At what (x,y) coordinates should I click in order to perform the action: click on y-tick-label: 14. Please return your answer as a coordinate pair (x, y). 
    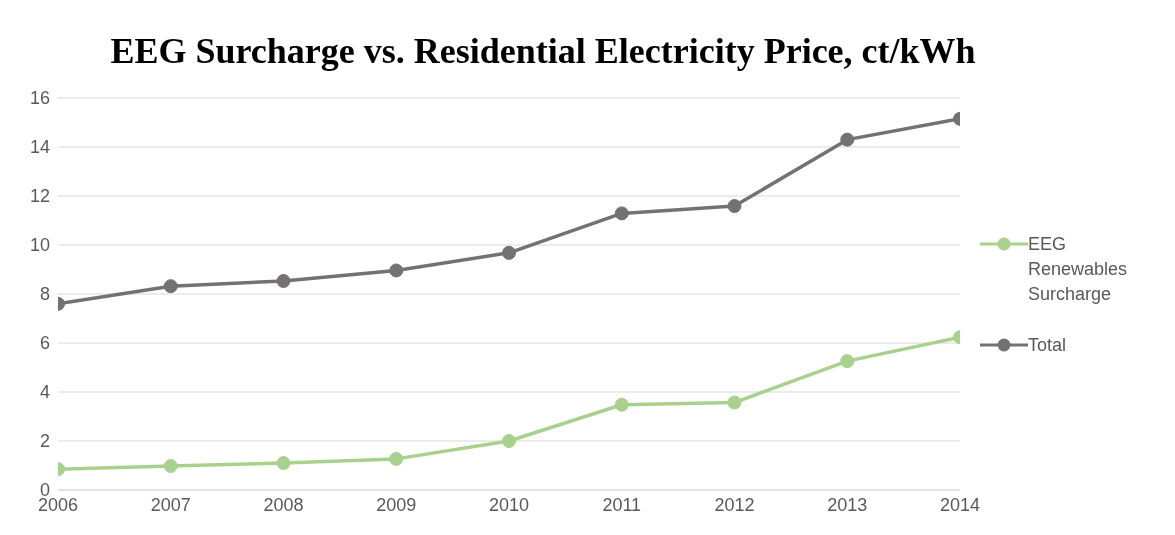
    Looking at the image, I should click on (39, 147).